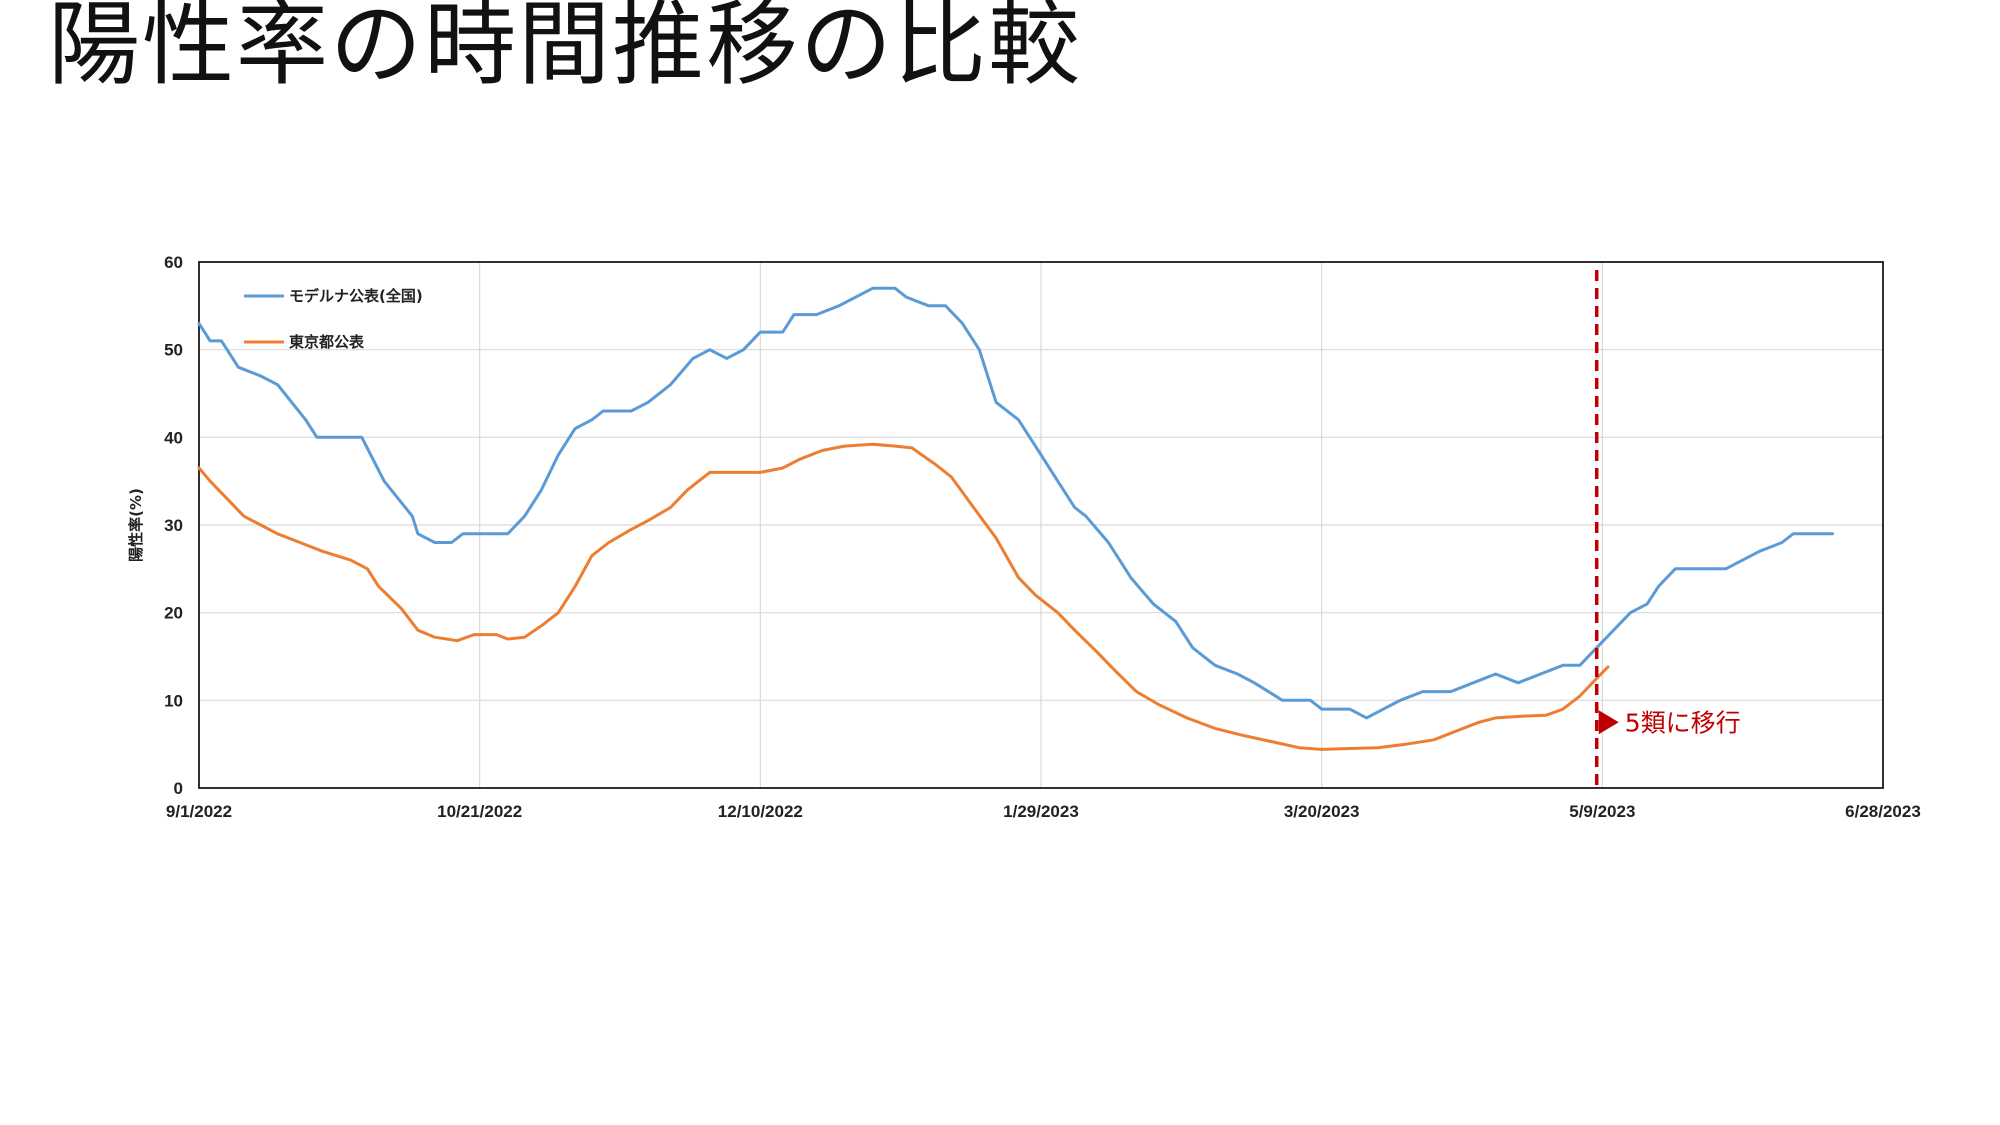  I want to click on x-tick-label: 6/28/2023, so click(1883, 811).